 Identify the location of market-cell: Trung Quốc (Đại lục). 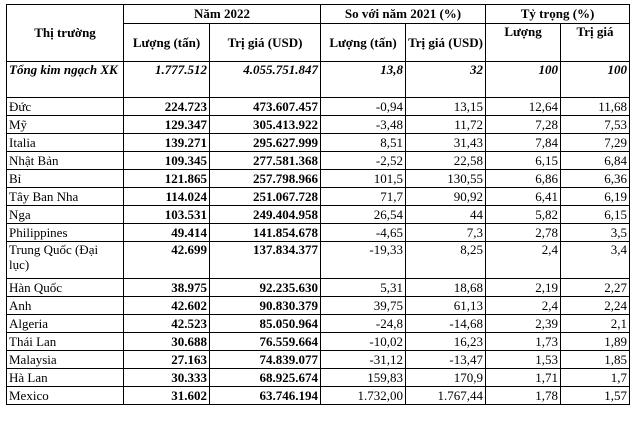
(65, 260).